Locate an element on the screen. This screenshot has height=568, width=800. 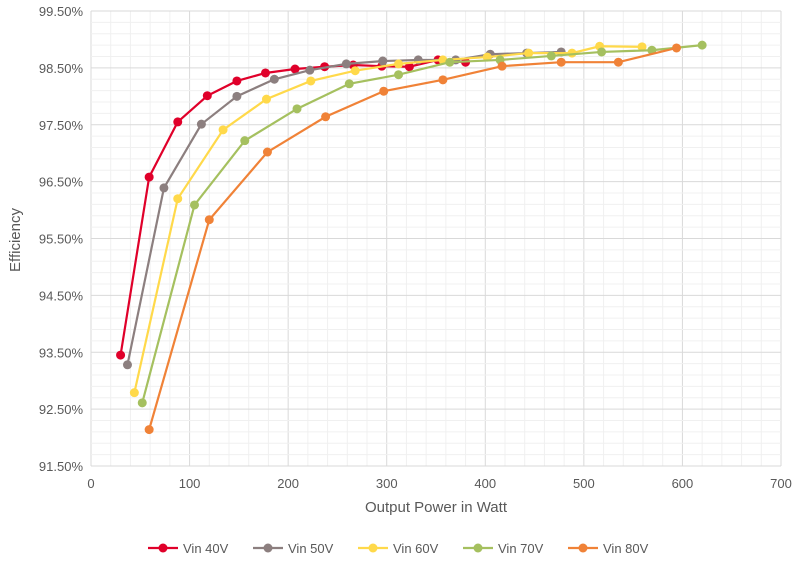
legend-item: Vin 80V is located at coordinates (608, 548).